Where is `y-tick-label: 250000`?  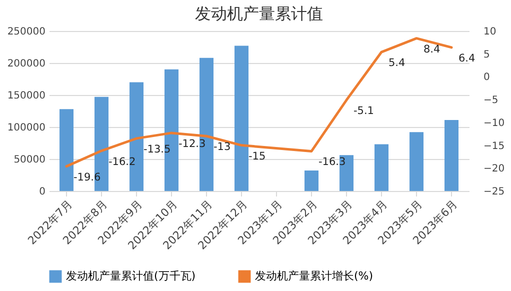 y-tick-label: 250000 is located at coordinates (26, 32).